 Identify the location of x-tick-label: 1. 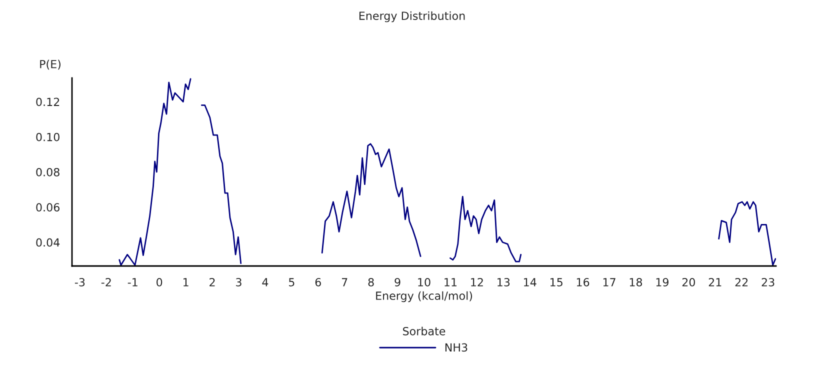
(185, 282).